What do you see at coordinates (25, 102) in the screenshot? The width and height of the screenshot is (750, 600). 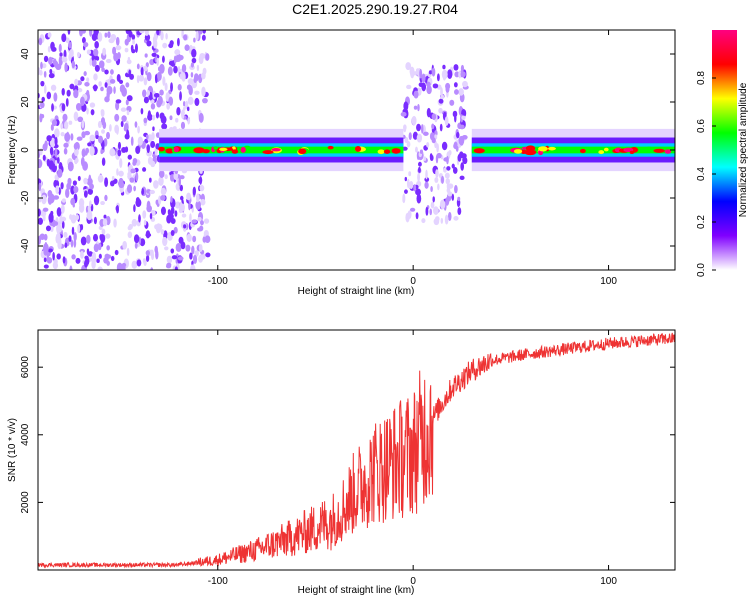 I see `y-tick-label: 20` at bounding box center [25, 102].